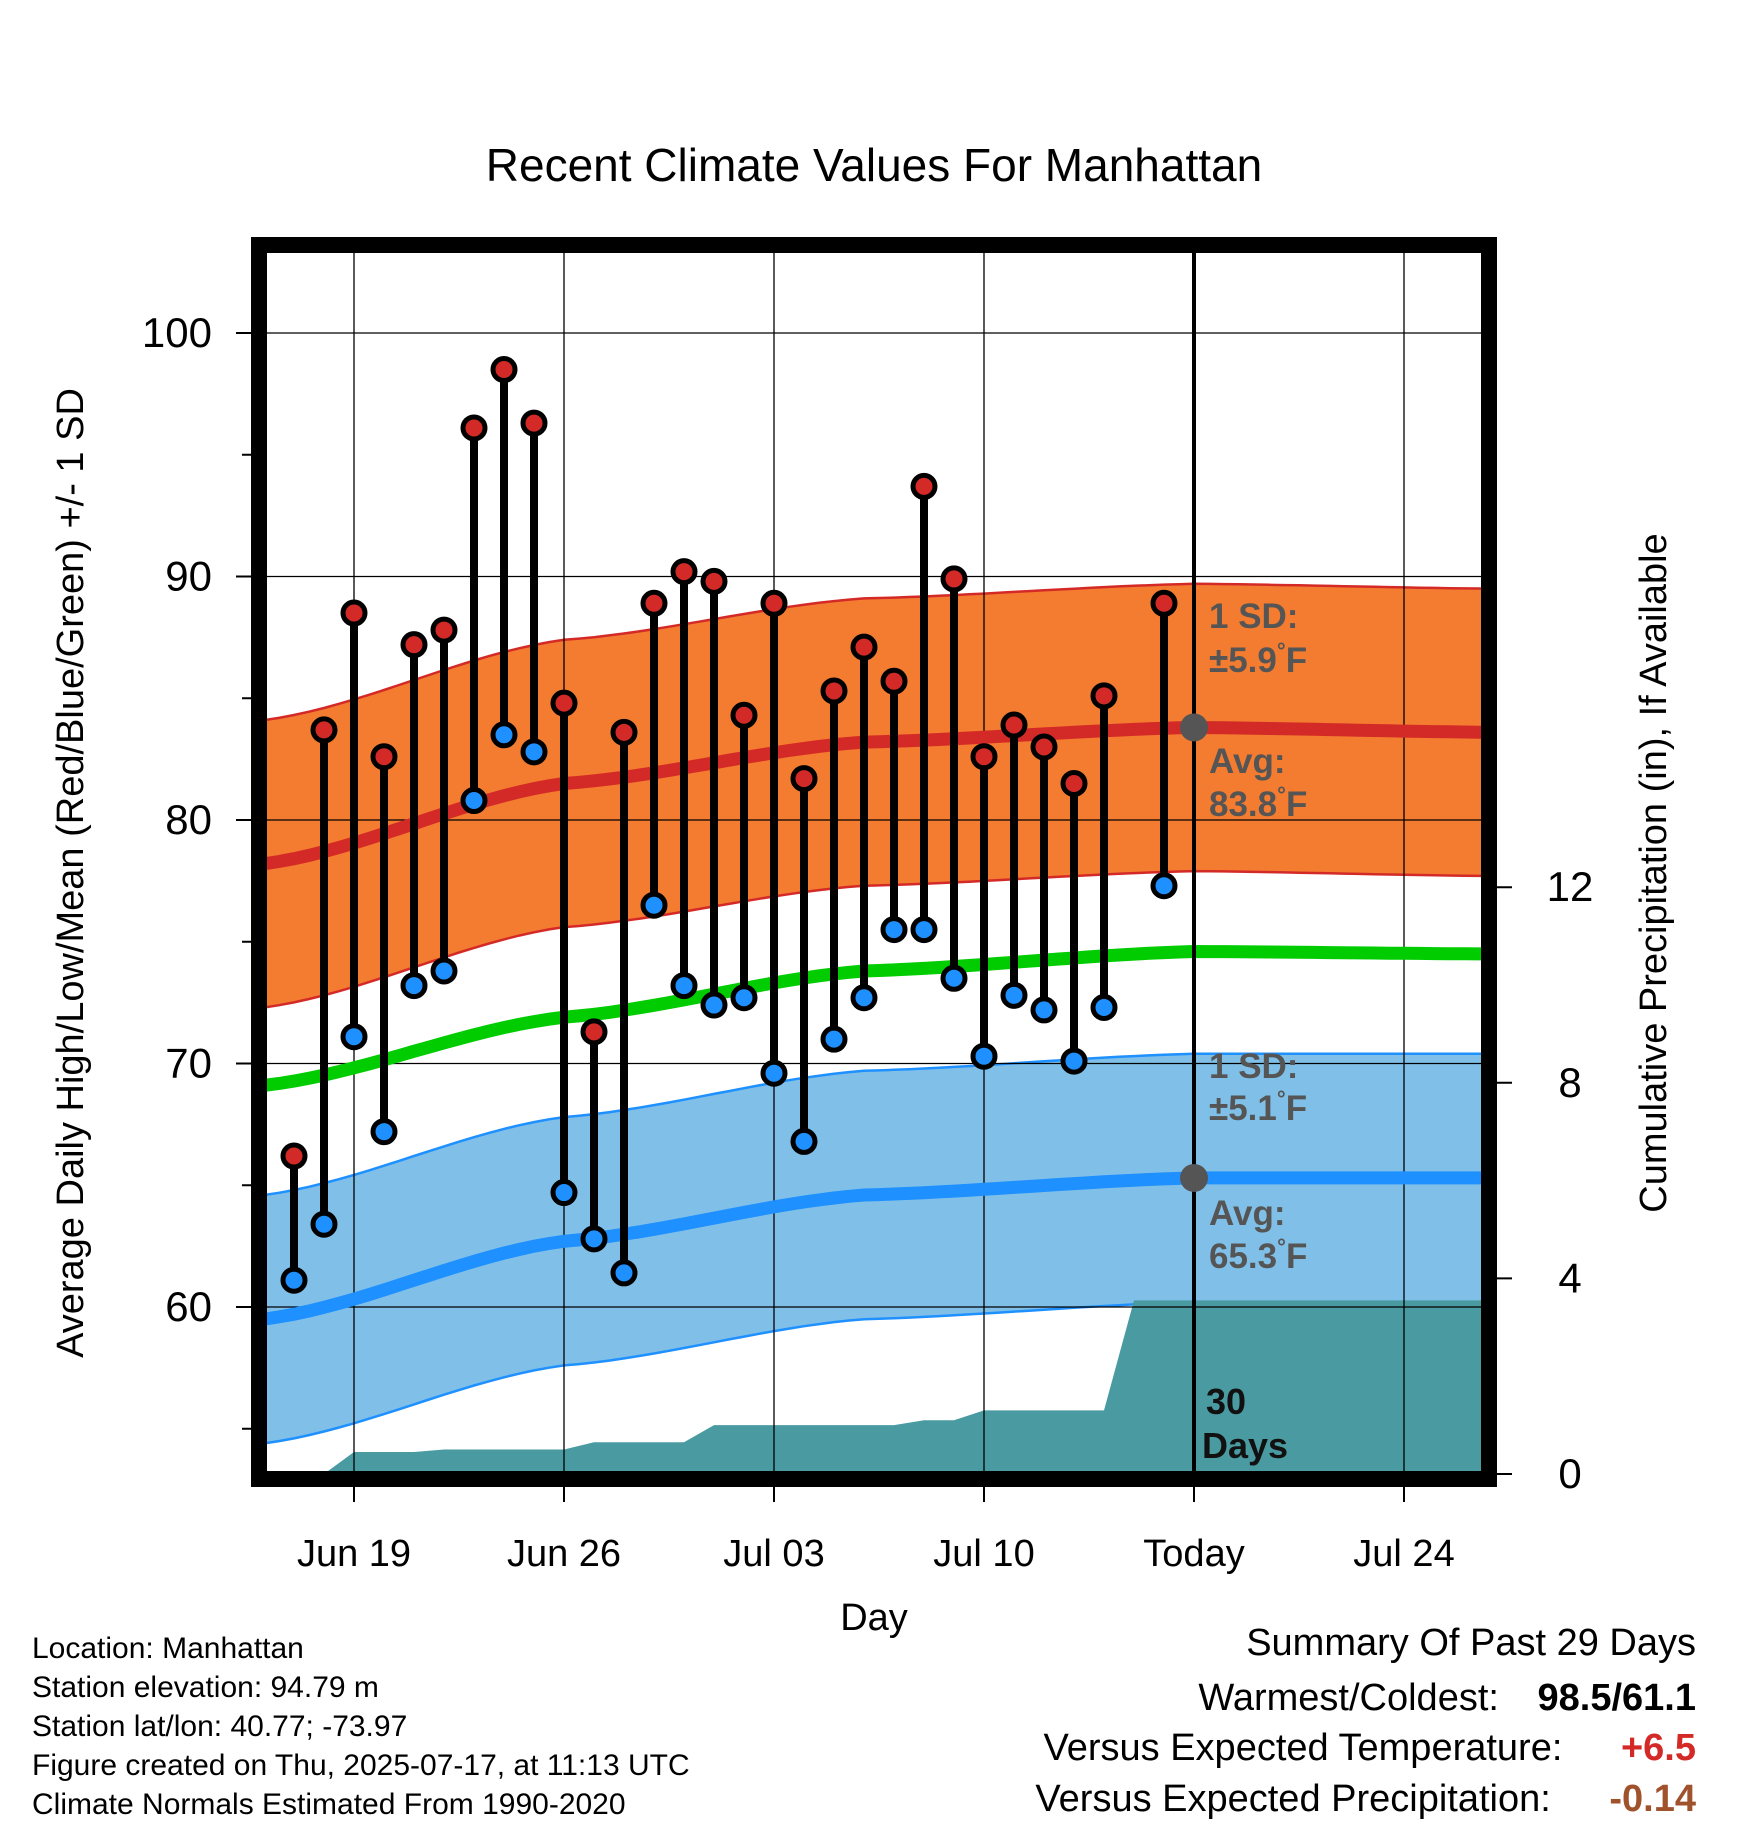 The height and width of the screenshot is (1828, 1748). What do you see at coordinates (983, 1554) in the screenshot?
I see `x-tick-label: Jul 10` at bounding box center [983, 1554].